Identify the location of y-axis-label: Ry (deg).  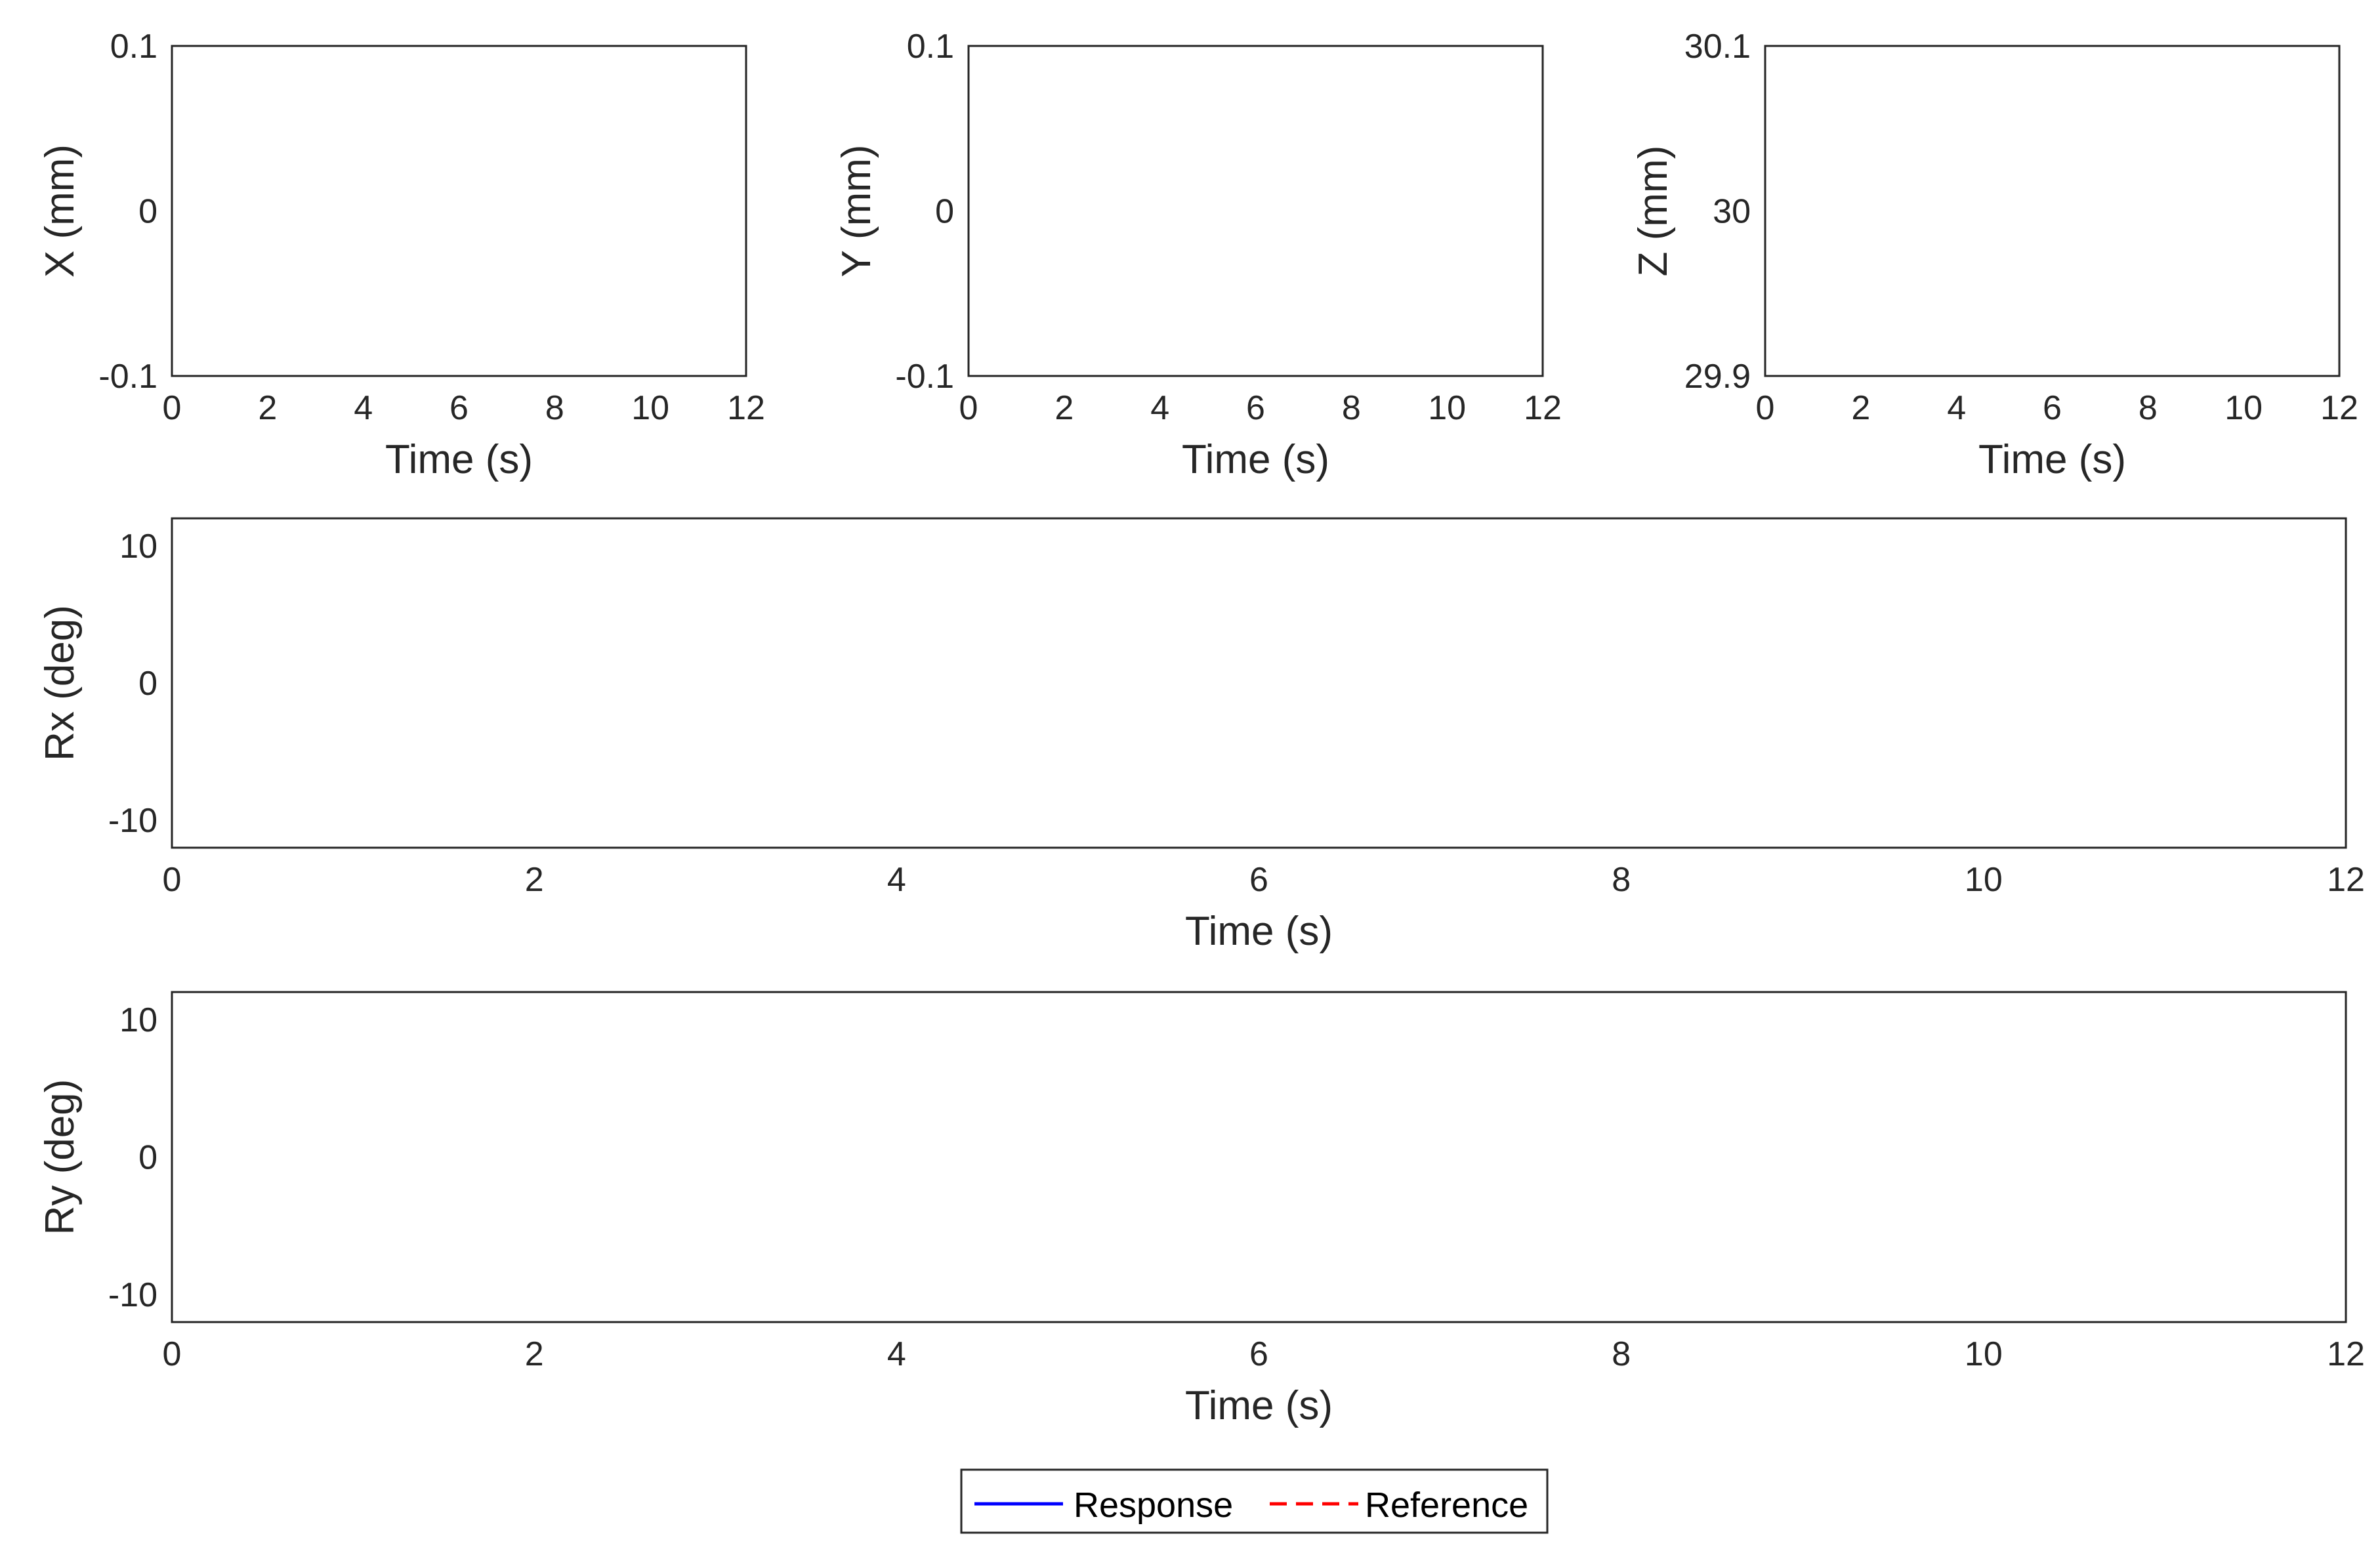
(60, 1157).